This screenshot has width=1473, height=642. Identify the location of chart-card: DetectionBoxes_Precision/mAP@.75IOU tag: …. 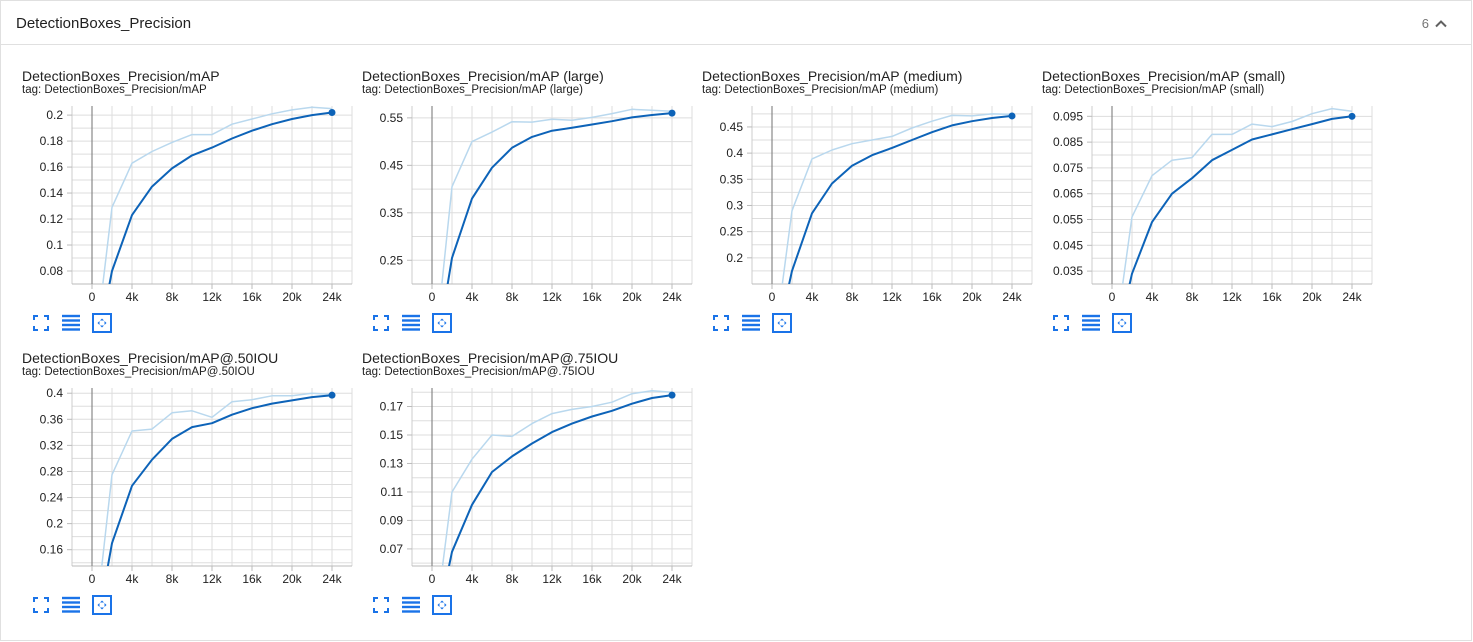
(532, 490).